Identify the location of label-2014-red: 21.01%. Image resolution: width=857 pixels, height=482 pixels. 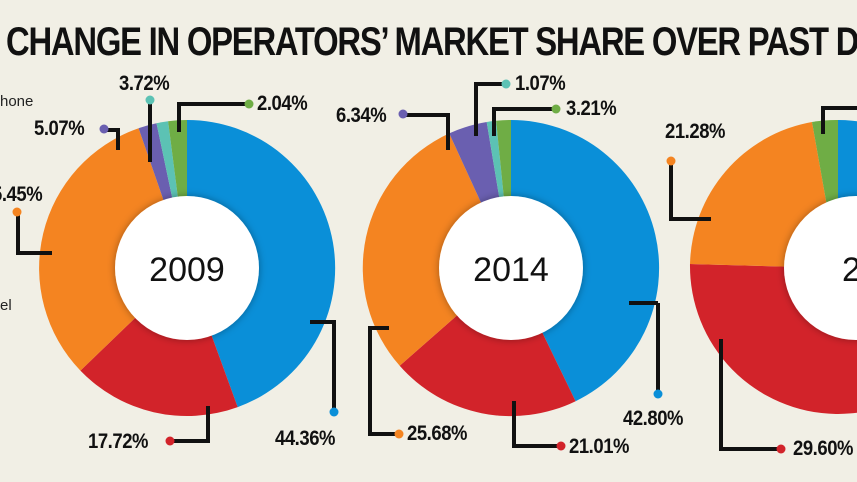
(599, 446).